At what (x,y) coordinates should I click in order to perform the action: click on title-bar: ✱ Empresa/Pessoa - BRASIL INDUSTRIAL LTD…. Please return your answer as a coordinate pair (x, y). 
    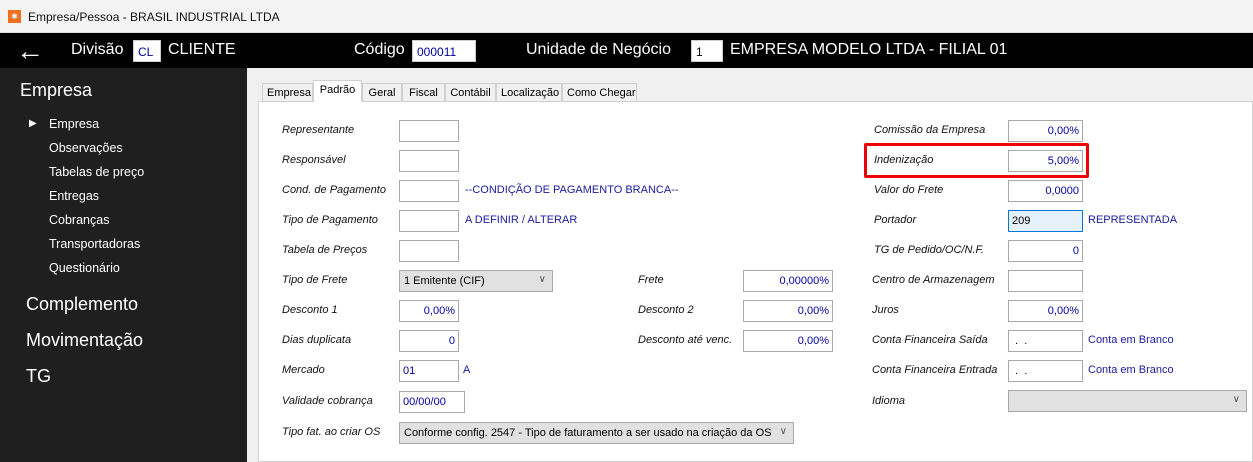
    Looking at the image, I should click on (626, 16).